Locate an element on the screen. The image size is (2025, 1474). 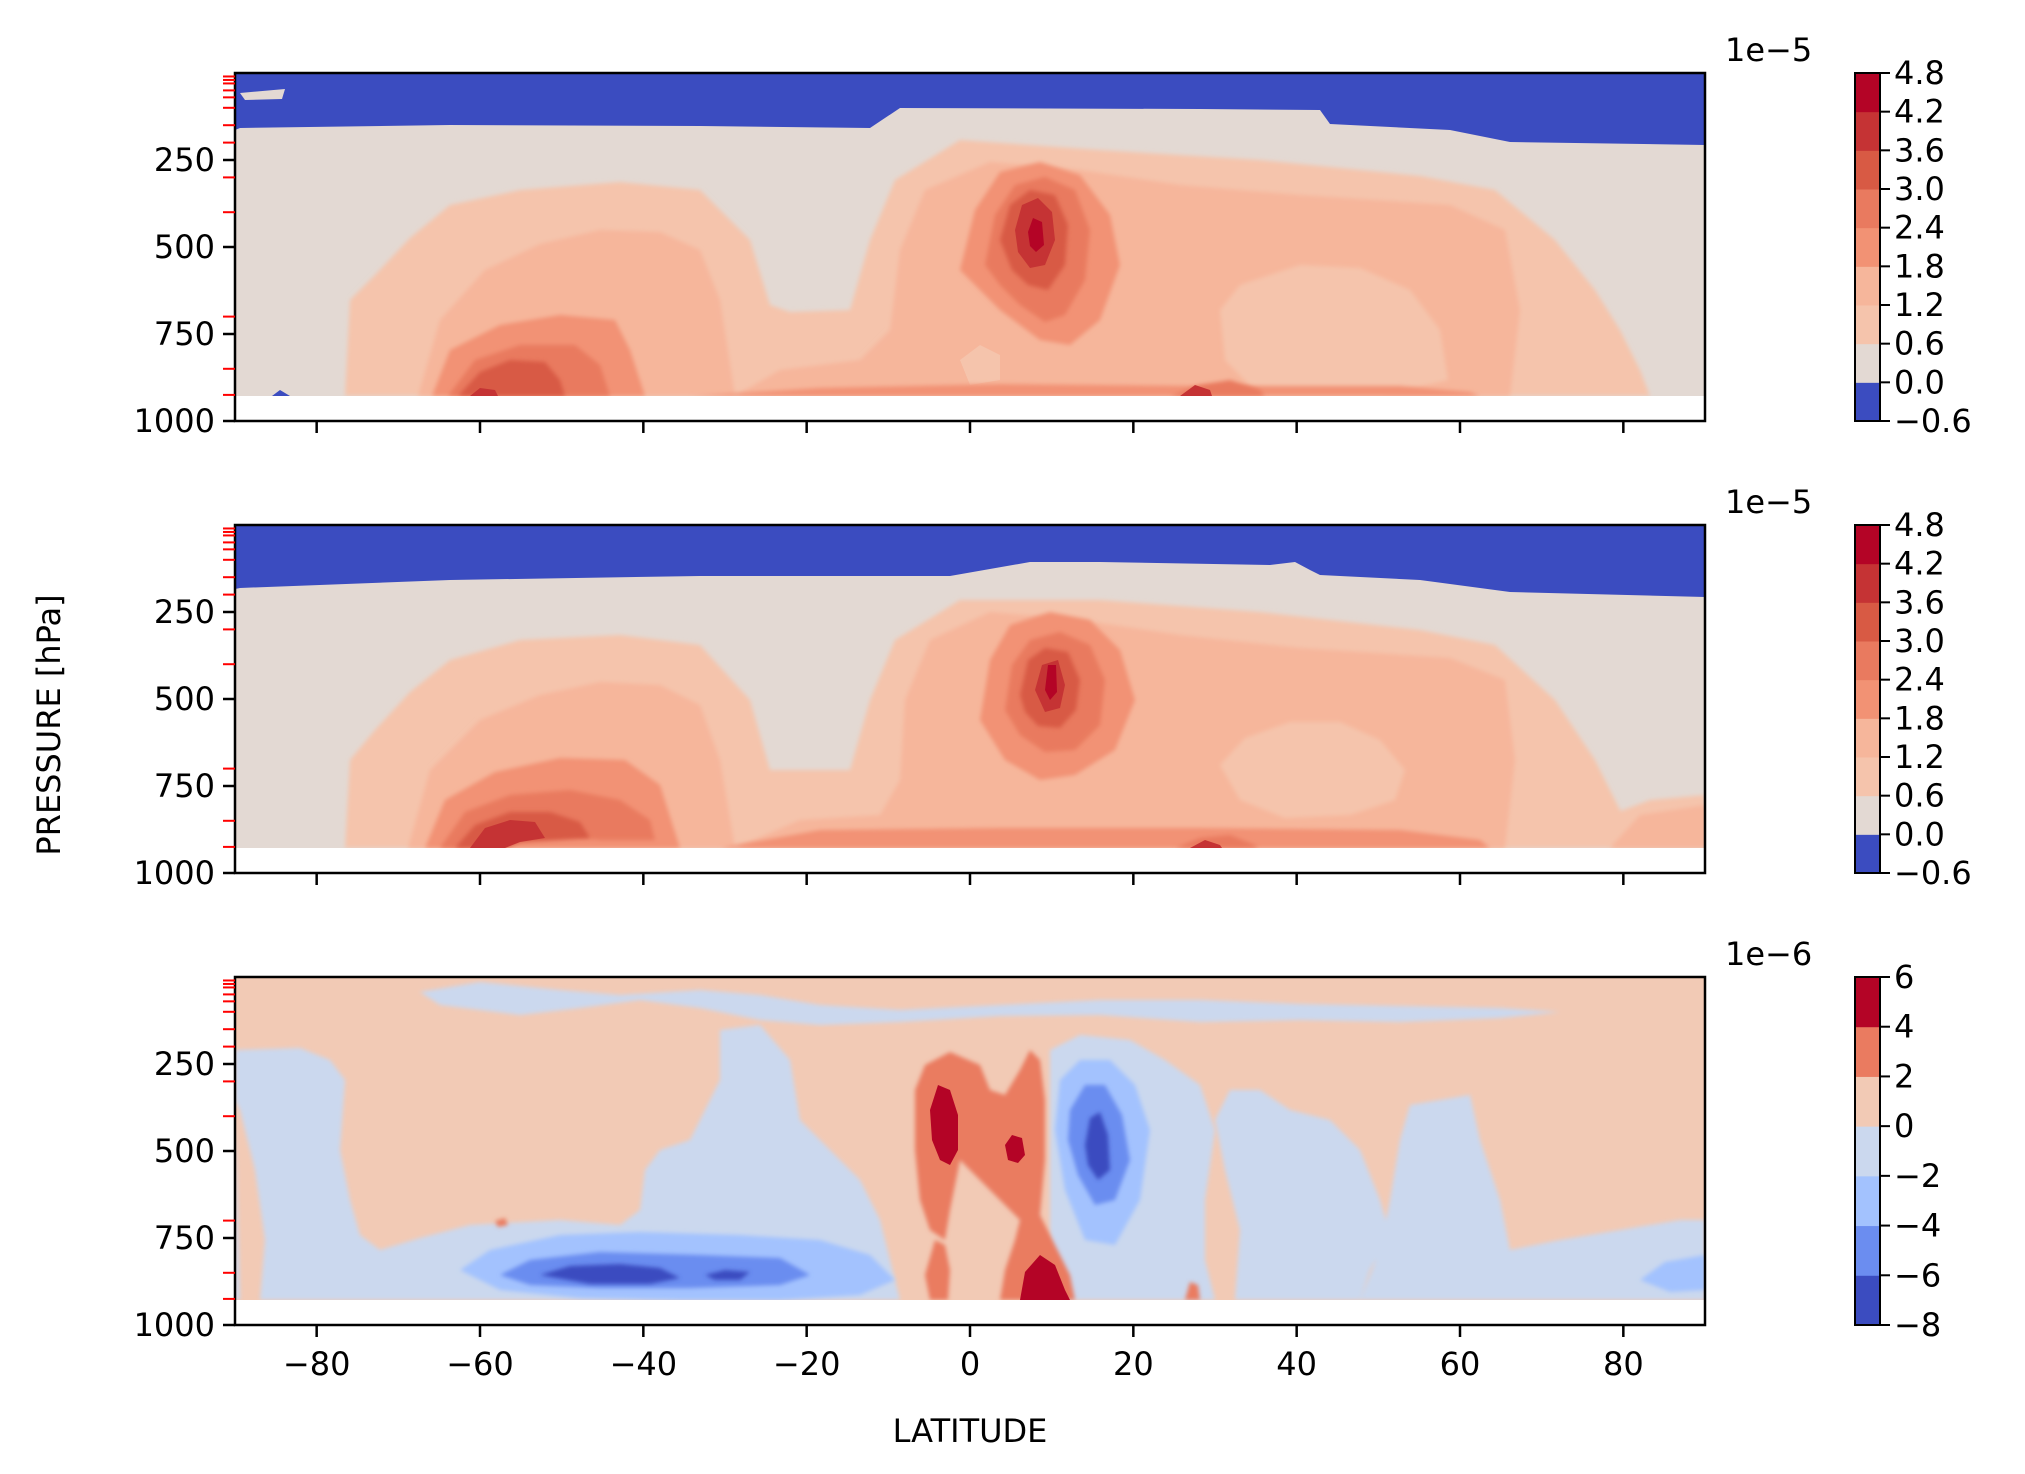
contour-negative-band-middle is located at coordinates (970, 561).